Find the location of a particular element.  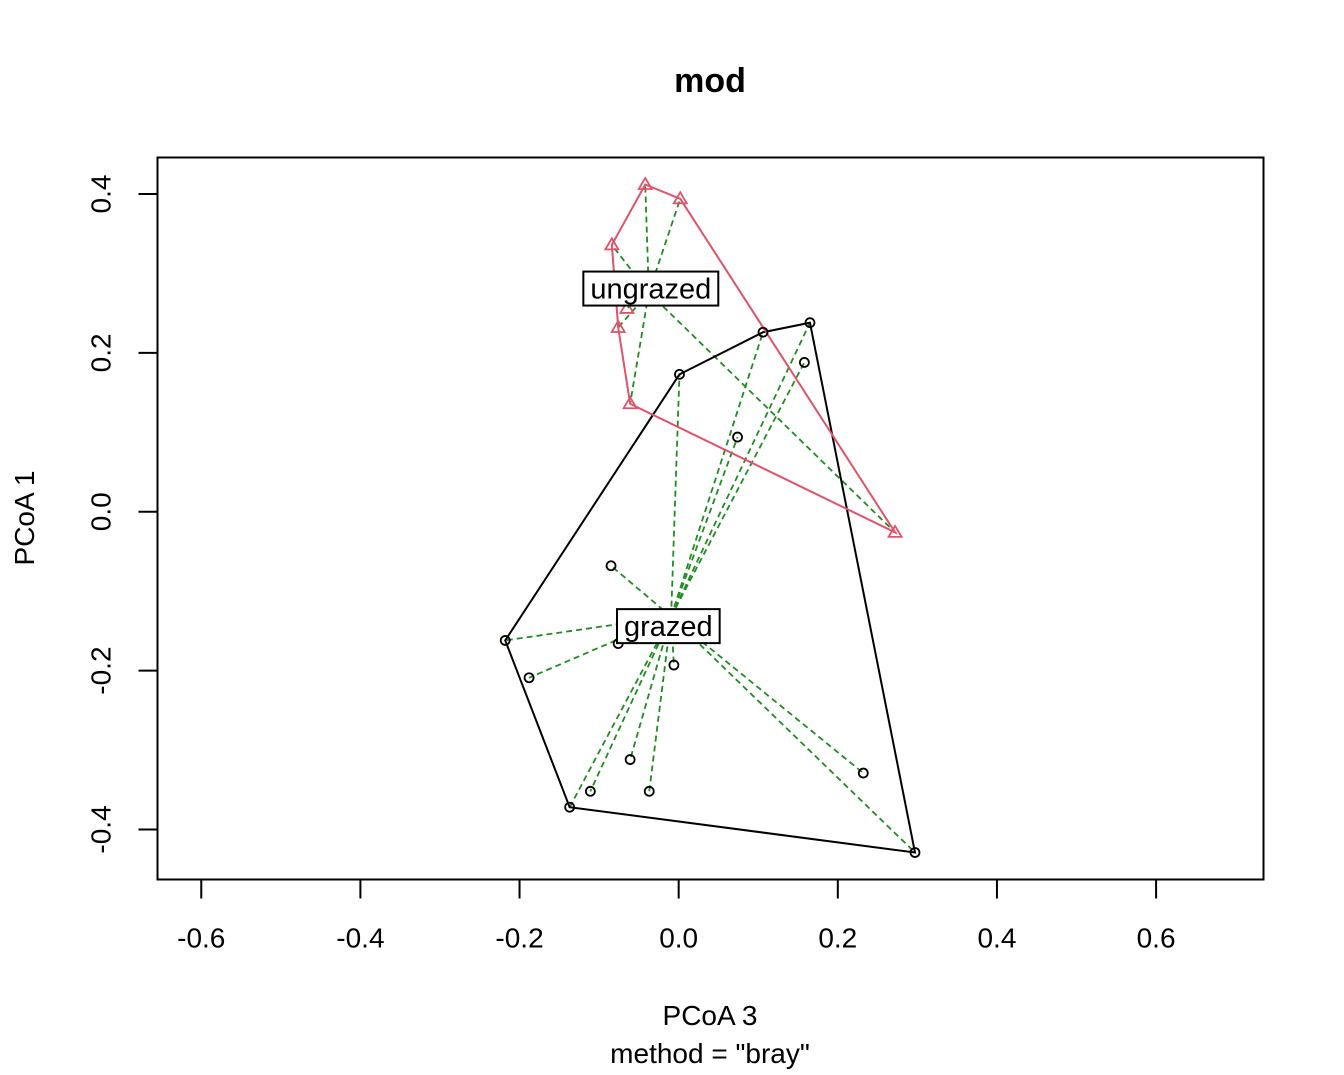

x-axis-subtitle: method = "bray" is located at coordinates (710, 1053).